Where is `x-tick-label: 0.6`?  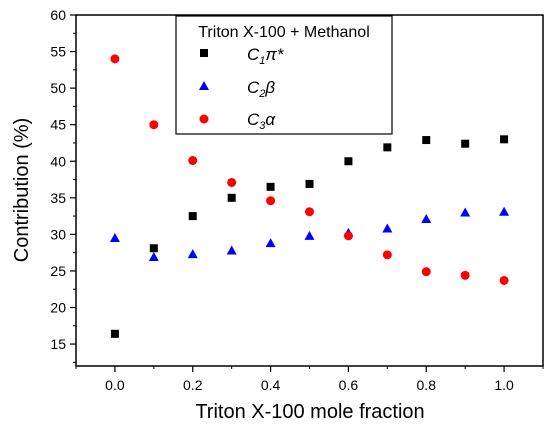 x-tick-label: 0.6 is located at coordinates (349, 385).